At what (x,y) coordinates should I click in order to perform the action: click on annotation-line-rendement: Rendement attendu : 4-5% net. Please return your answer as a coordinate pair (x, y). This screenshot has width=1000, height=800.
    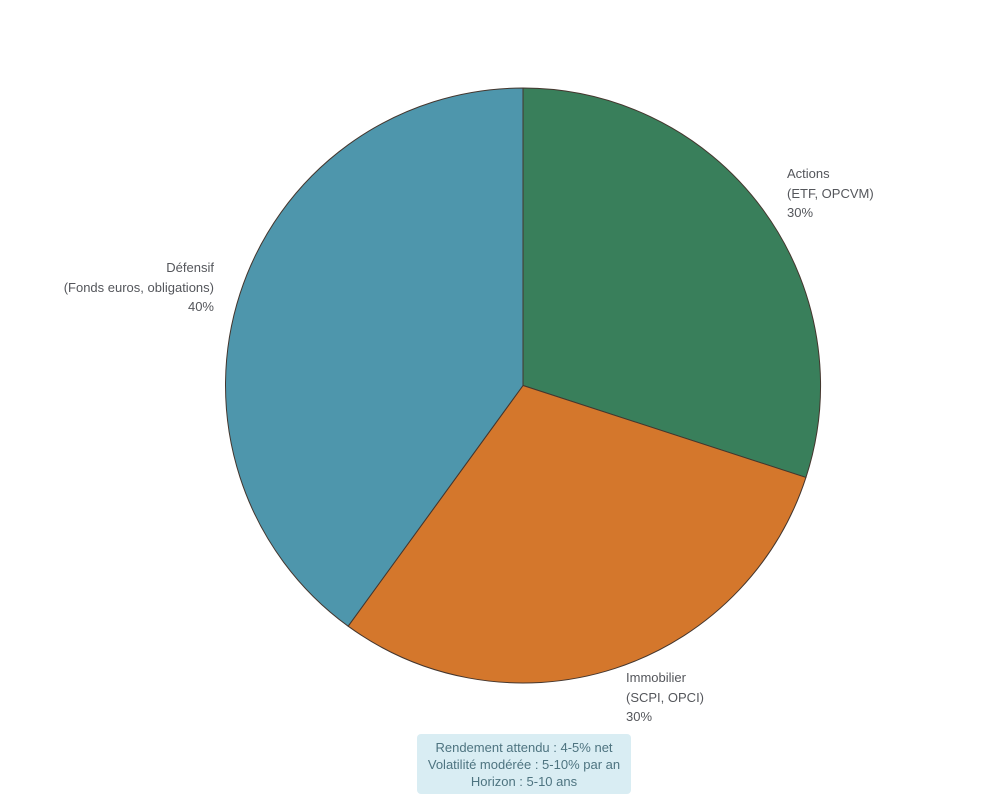
    Looking at the image, I should click on (524, 747).